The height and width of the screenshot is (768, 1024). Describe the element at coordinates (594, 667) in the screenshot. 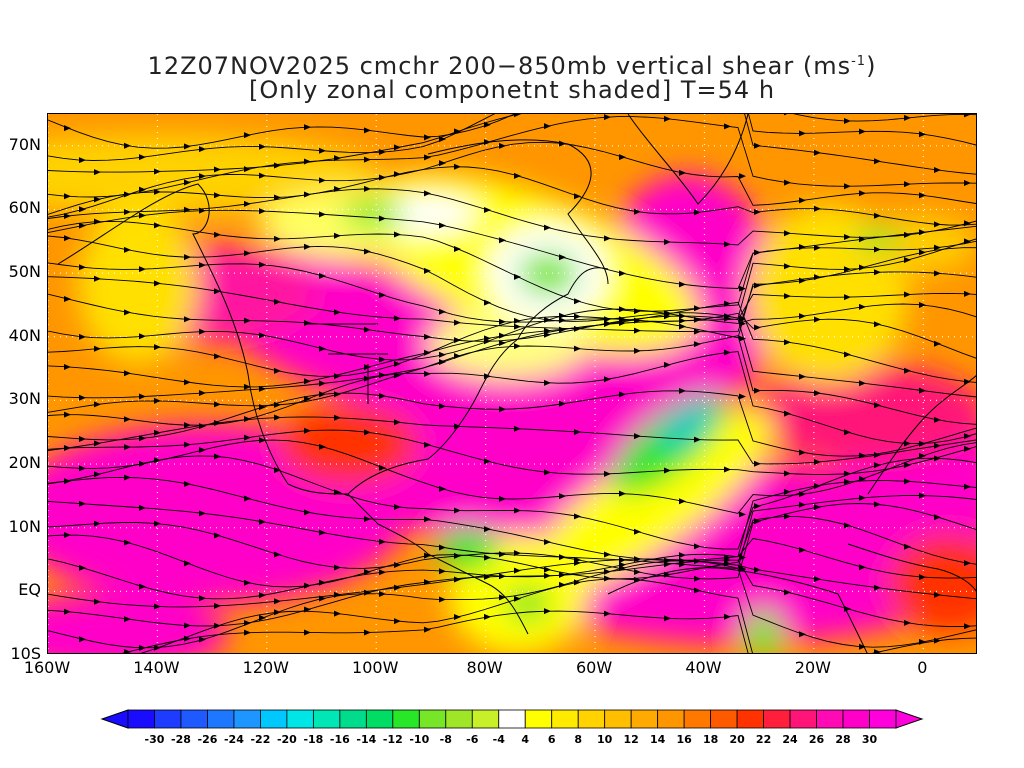

I see `lon-tick-label: 60W` at that location.